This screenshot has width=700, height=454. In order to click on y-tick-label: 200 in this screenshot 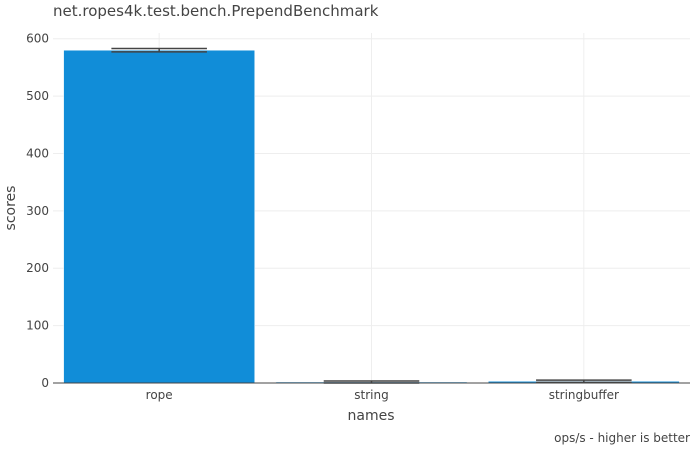, I will do `click(37, 268)`.